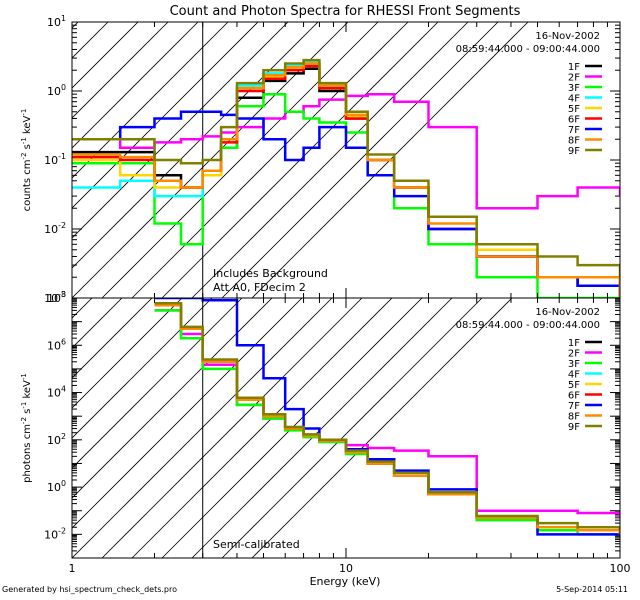  I want to click on y-tick-label: 10¹, so click(56, 21).